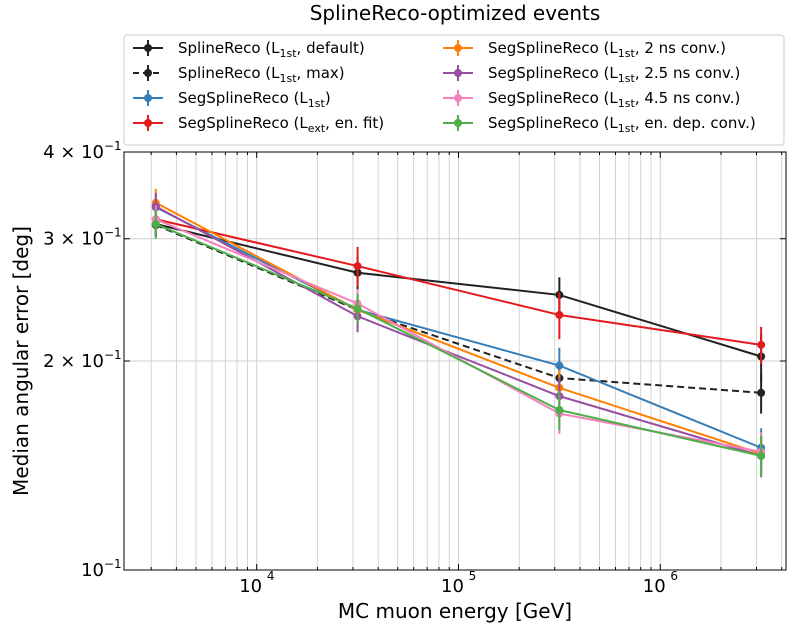  I want to click on y-axis-label: Median angular error [deg], so click(21, 361).